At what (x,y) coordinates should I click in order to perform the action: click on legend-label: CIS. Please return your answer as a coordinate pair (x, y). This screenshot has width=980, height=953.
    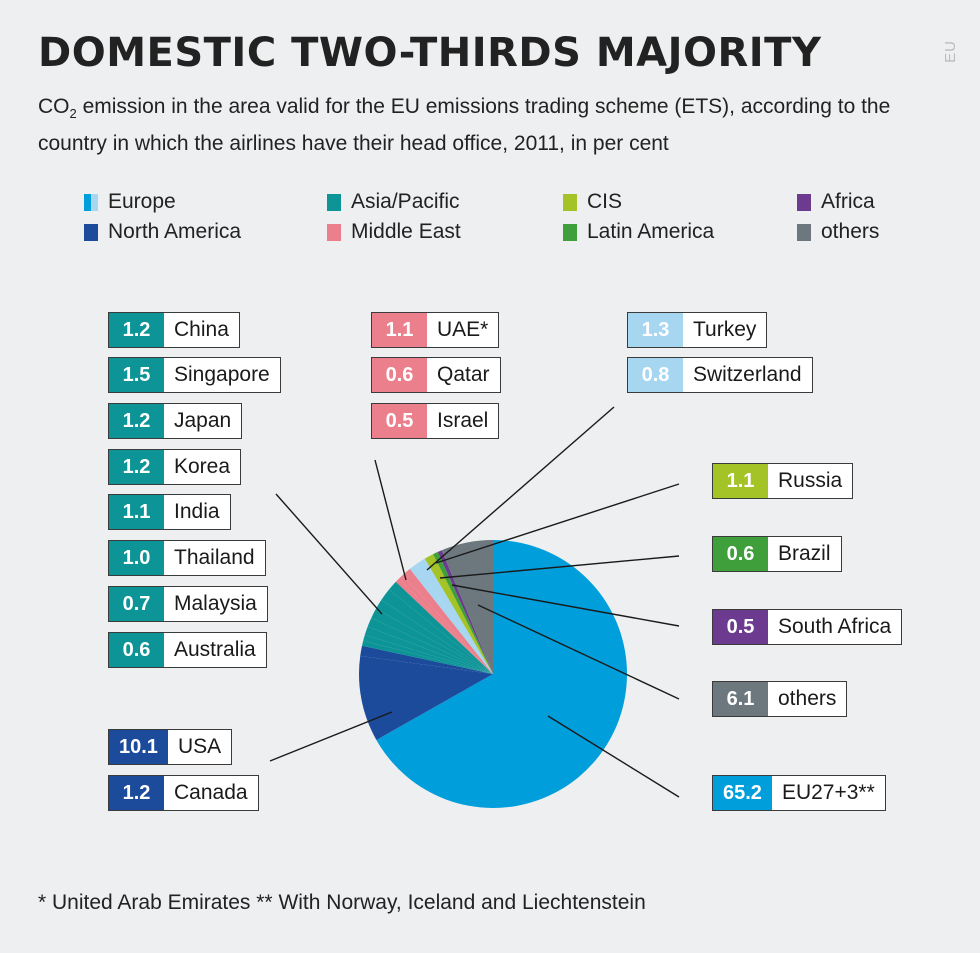
    Looking at the image, I should click on (605, 201).